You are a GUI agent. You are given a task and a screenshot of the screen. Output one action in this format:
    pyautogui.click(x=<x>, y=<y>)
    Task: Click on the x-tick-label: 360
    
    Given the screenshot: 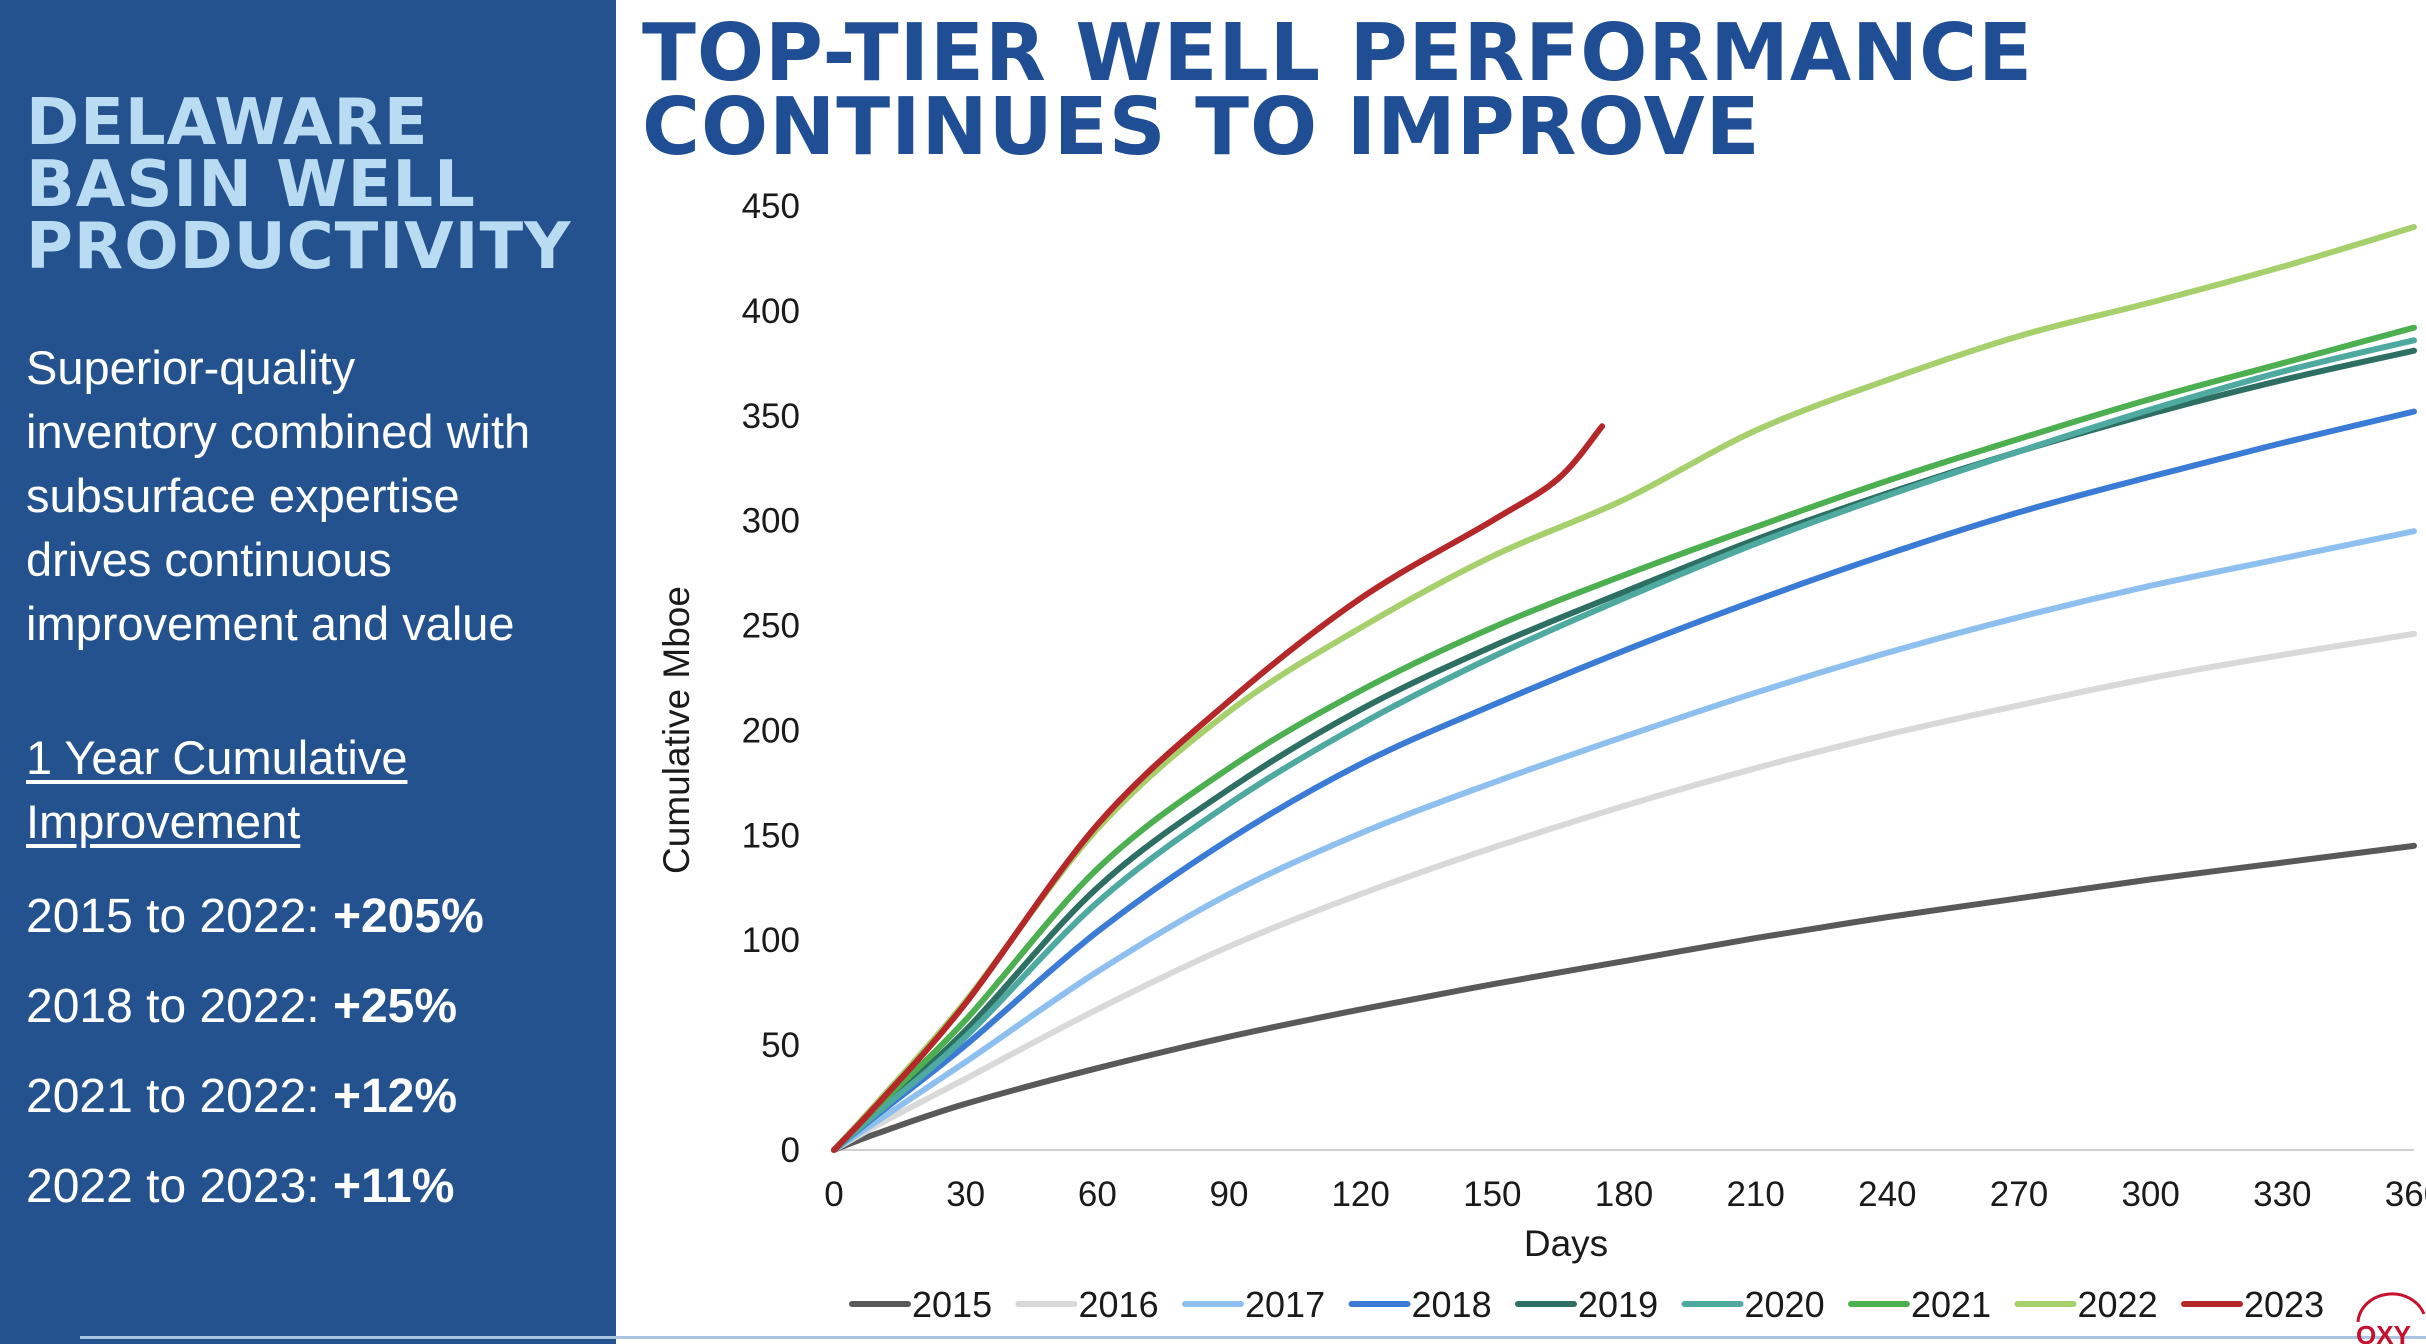 What is the action you would take?
    pyautogui.click(x=2405, y=1194)
    